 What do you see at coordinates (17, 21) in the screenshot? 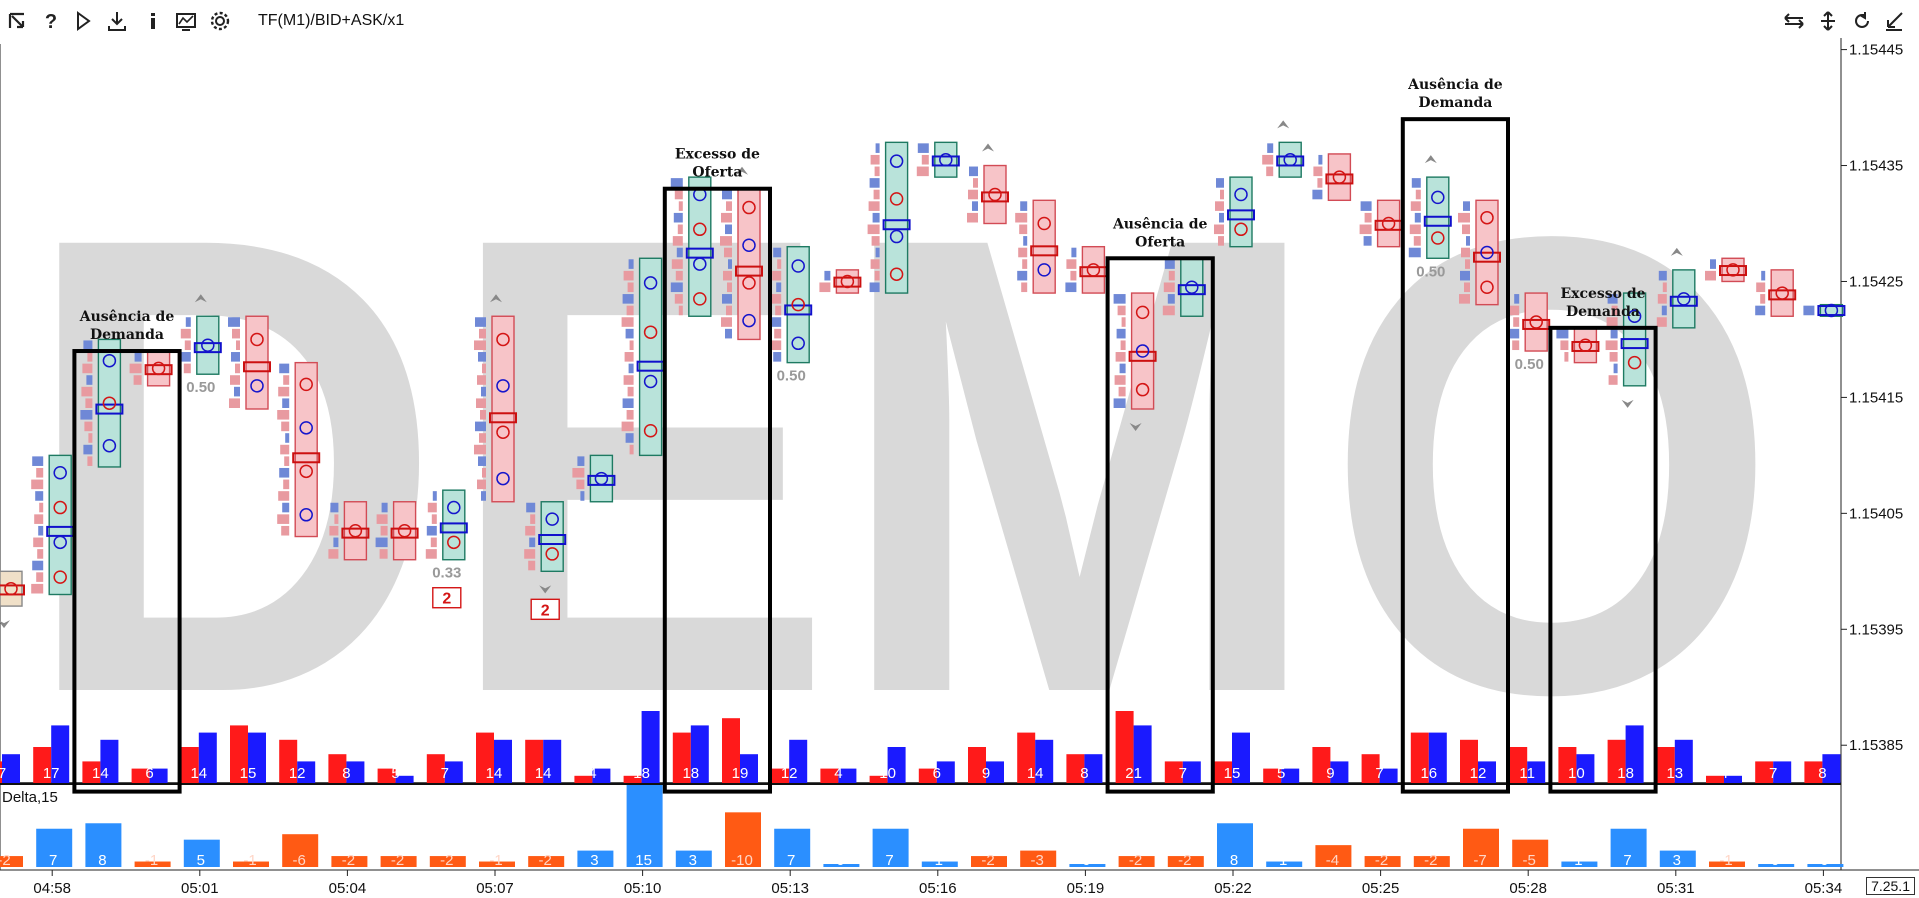
I see `cursor-arrow-icon` at bounding box center [17, 21].